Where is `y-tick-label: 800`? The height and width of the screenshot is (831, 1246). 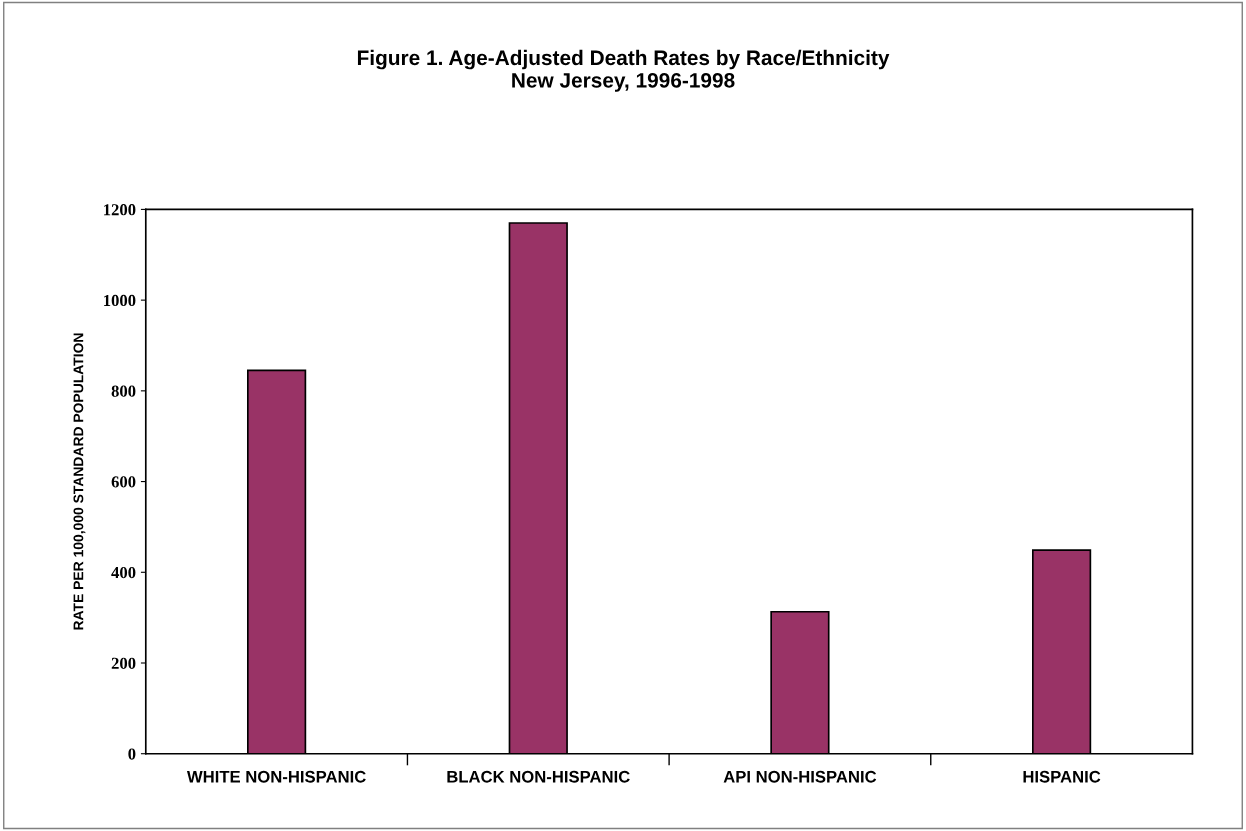 y-tick-label: 800 is located at coordinates (123, 391).